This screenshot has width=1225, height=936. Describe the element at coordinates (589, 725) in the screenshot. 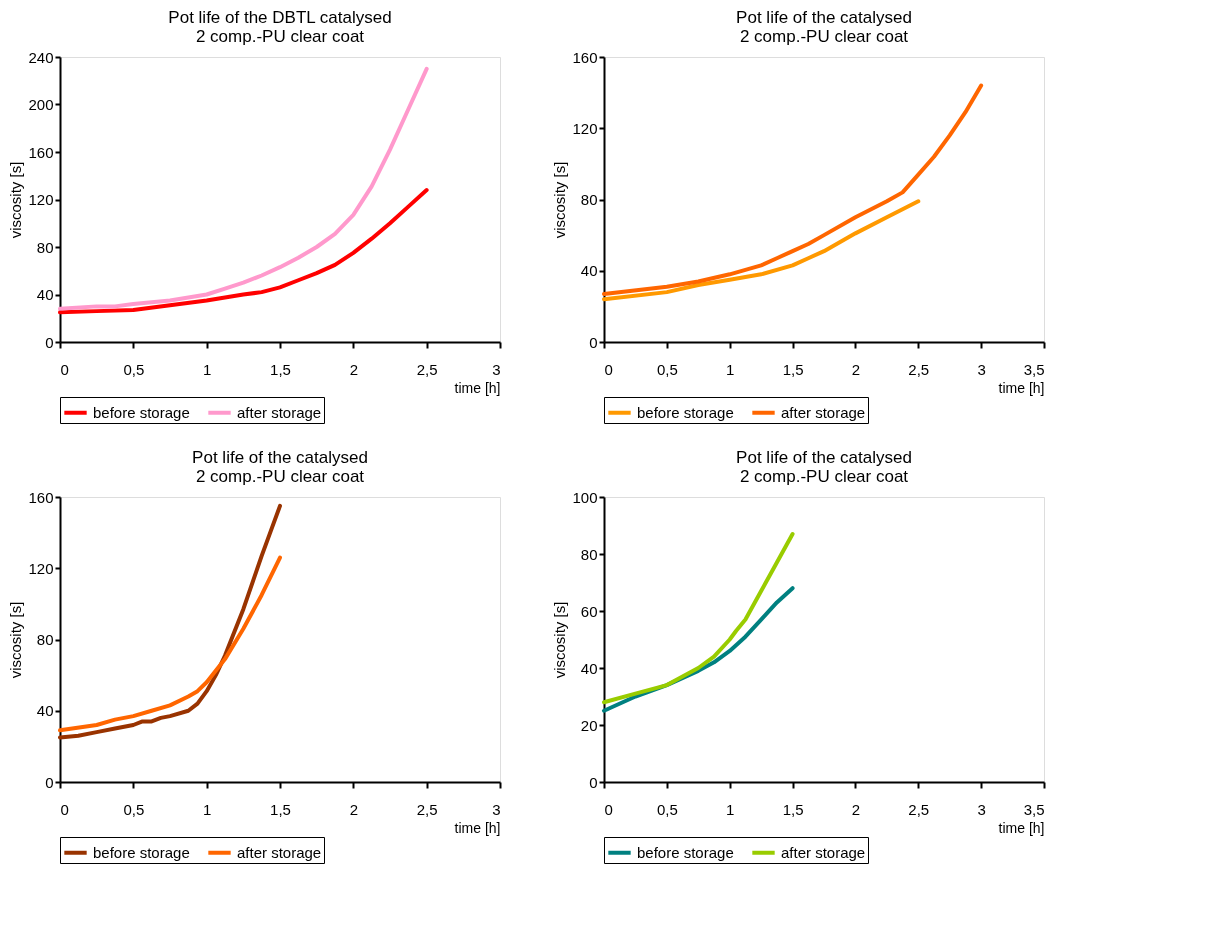

I see `y-tick-label: 20` at that location.